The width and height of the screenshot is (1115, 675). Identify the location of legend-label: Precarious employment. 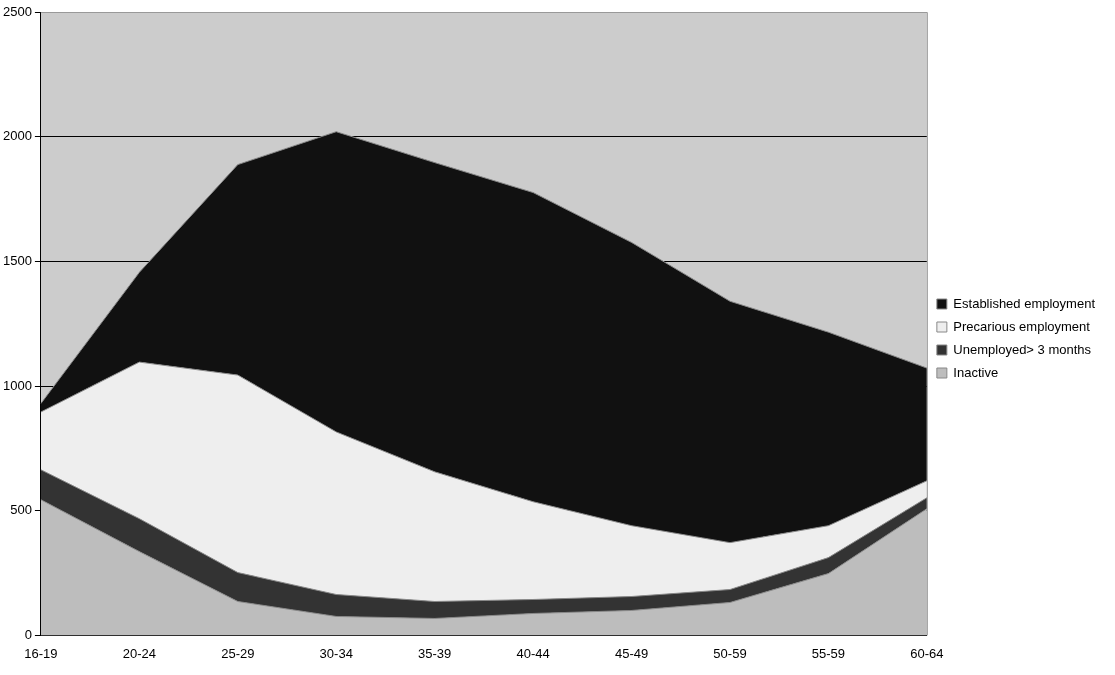
(1022, 326).